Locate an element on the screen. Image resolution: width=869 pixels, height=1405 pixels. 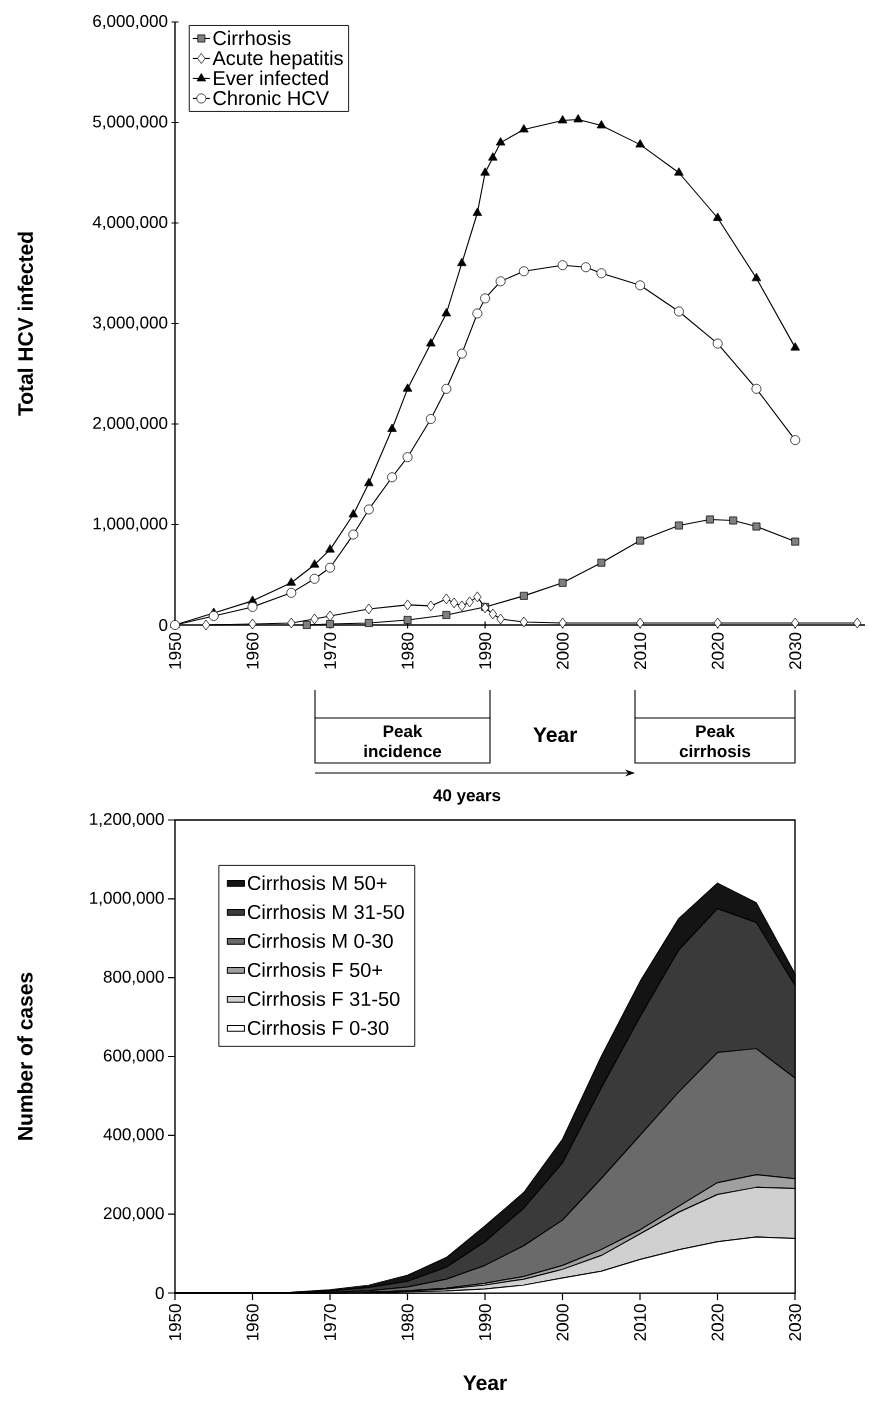
legend-label: Chronic HCV is located at coordinates (271, 98).